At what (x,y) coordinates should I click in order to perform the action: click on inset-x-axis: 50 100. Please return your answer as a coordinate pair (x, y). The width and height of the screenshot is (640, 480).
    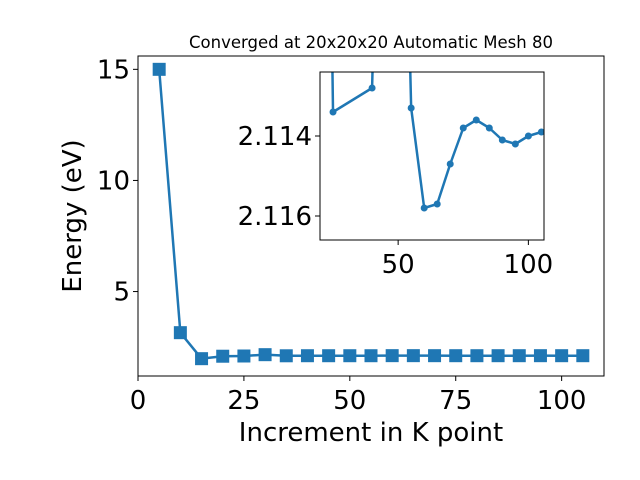
    Looking at the image, I should click on (468, 260).